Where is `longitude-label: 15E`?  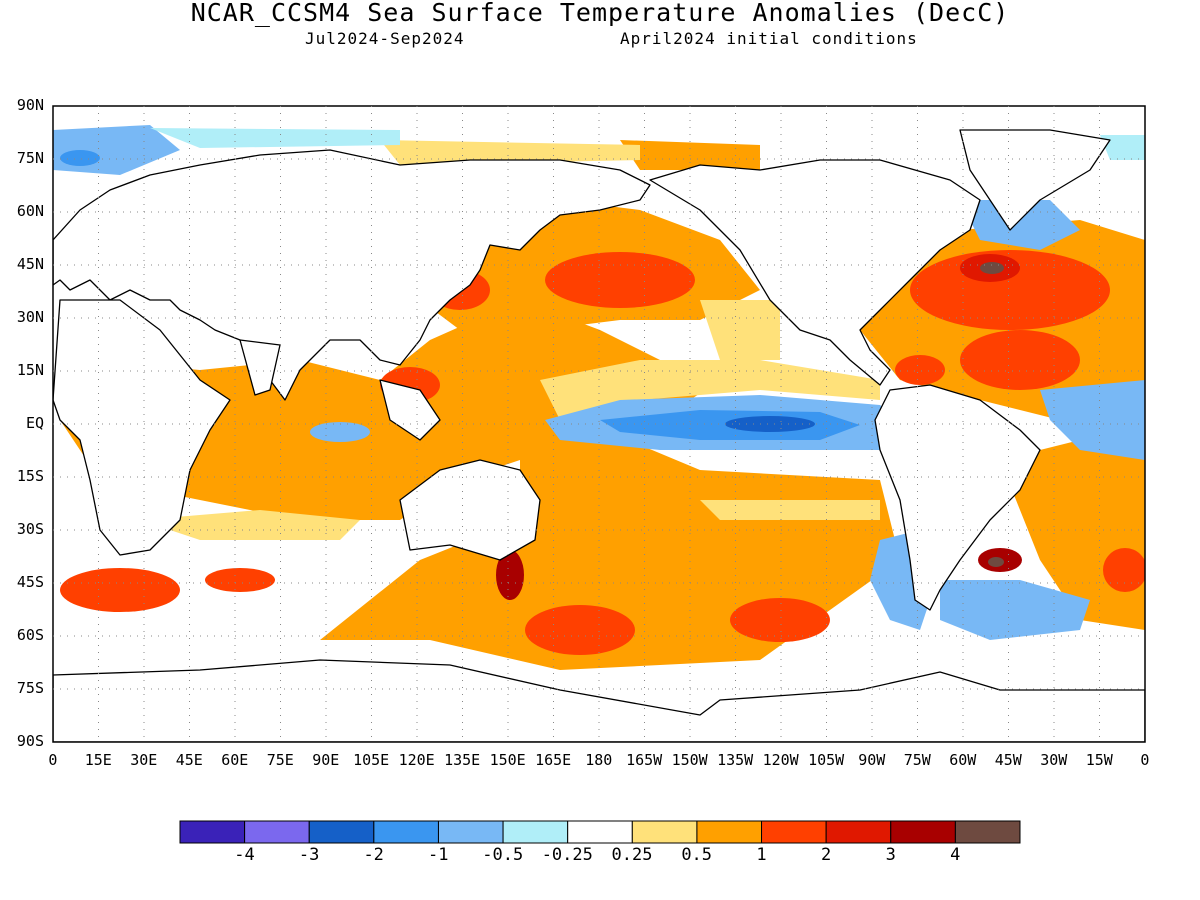
longitude-label: 15E is located at coordinates (98, 760).